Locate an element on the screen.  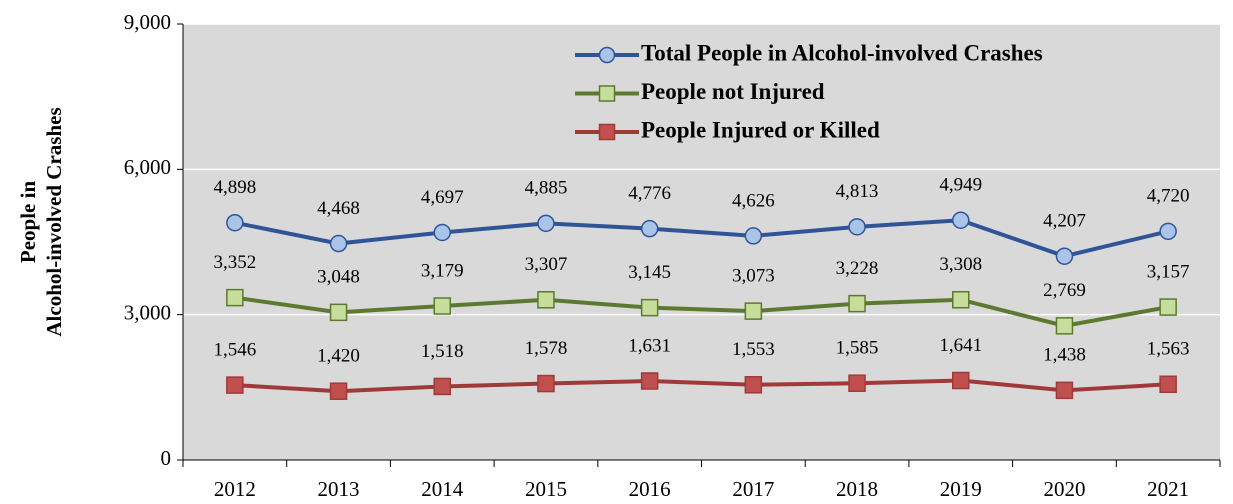
y-axis-label: Alcohol-involved Crashes is located at coordinates (54, 221).